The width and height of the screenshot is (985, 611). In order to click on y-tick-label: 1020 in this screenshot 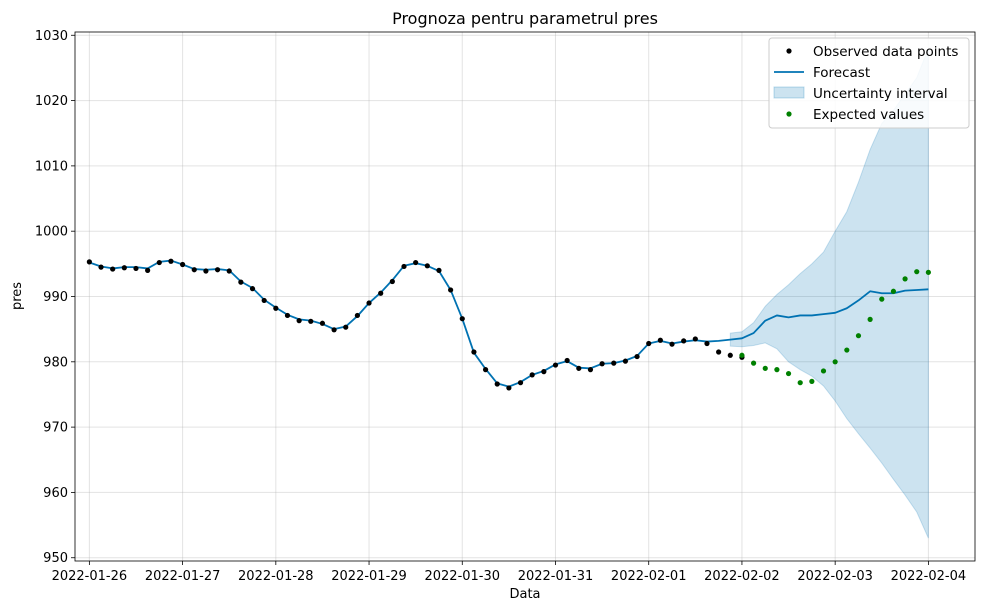, I will do `click(51, 101)`.